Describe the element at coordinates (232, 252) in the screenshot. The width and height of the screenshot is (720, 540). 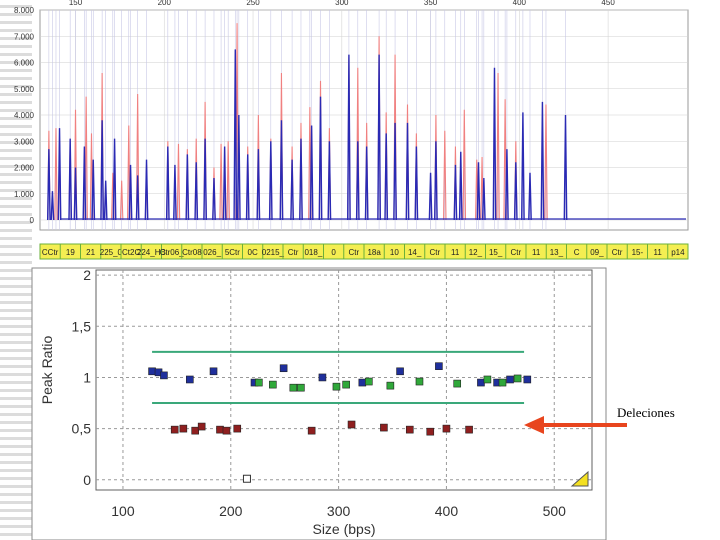
I see `marker-label: 5Ctr` at that location.